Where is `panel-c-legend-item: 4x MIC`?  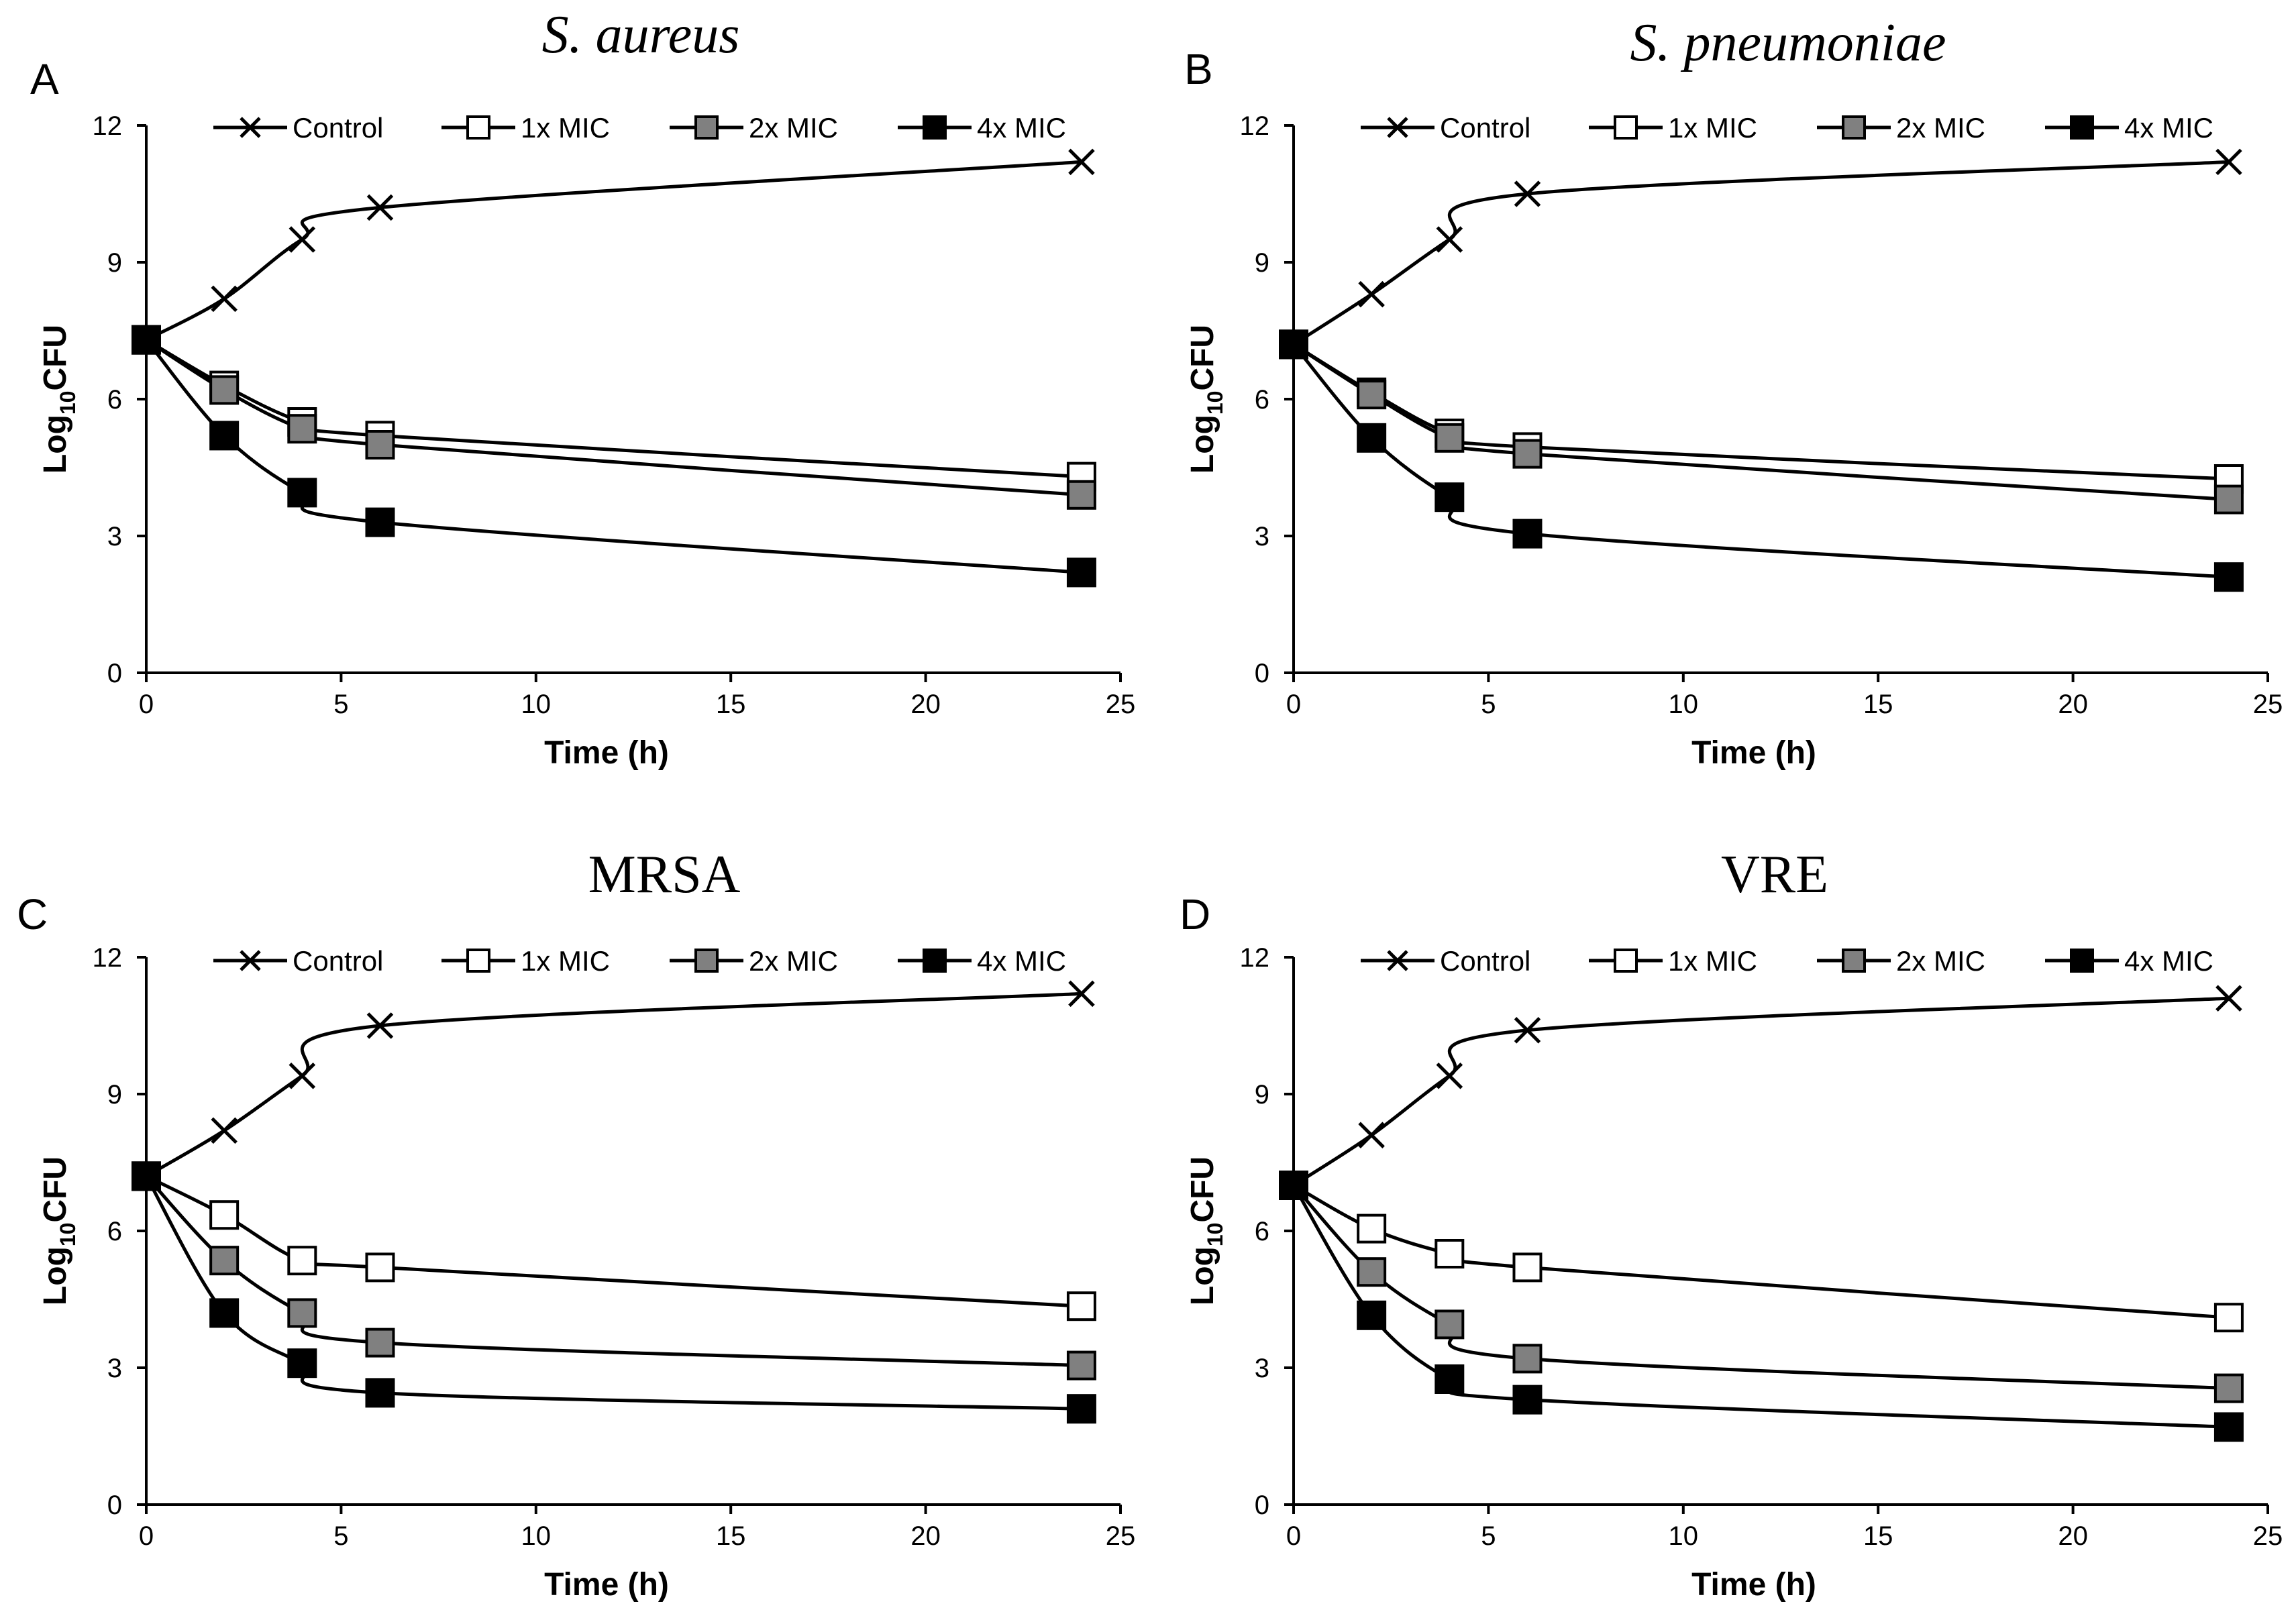
panel-c-legend-item: 4x MIC is located at coordinates (982, 961).